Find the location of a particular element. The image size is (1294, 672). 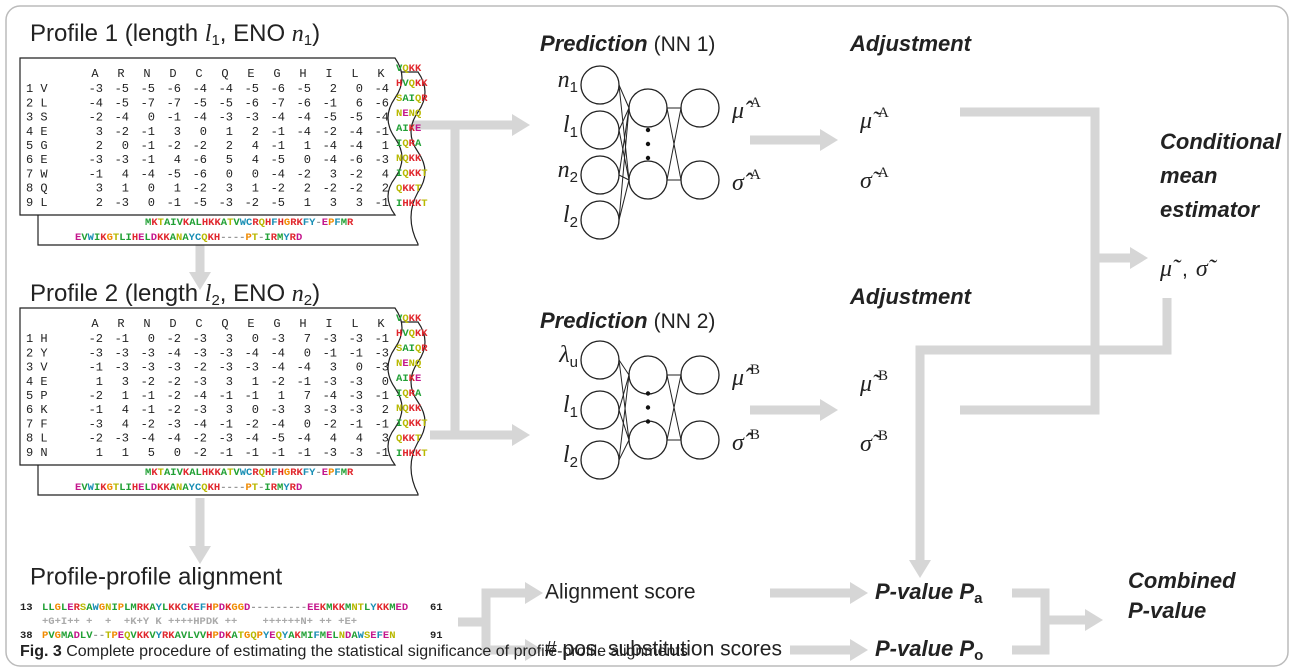

nn1-title: Prediction (NN 1) is located at coordinates (627, 43).